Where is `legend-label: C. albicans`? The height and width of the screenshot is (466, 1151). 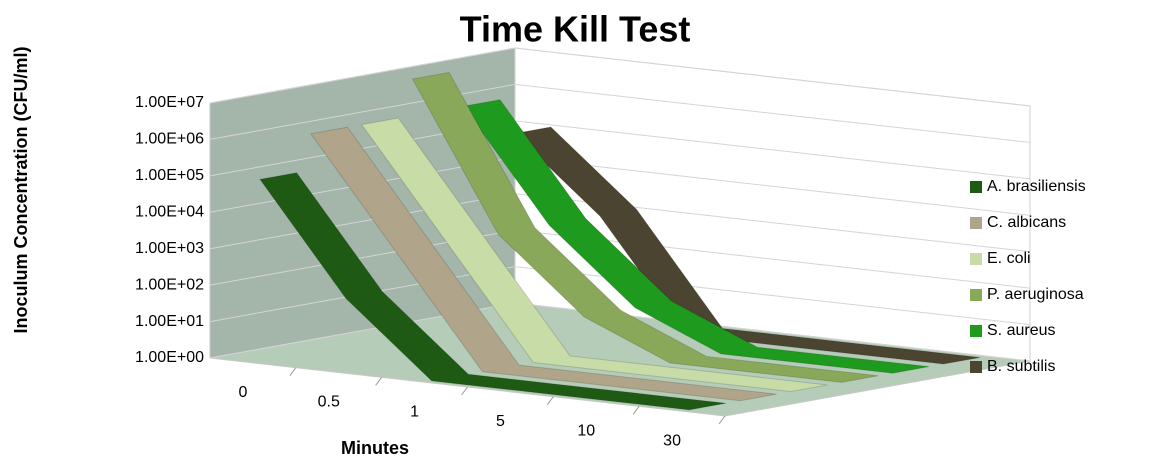 legend-label: C. albicans is located at coordinates (1026, 222).